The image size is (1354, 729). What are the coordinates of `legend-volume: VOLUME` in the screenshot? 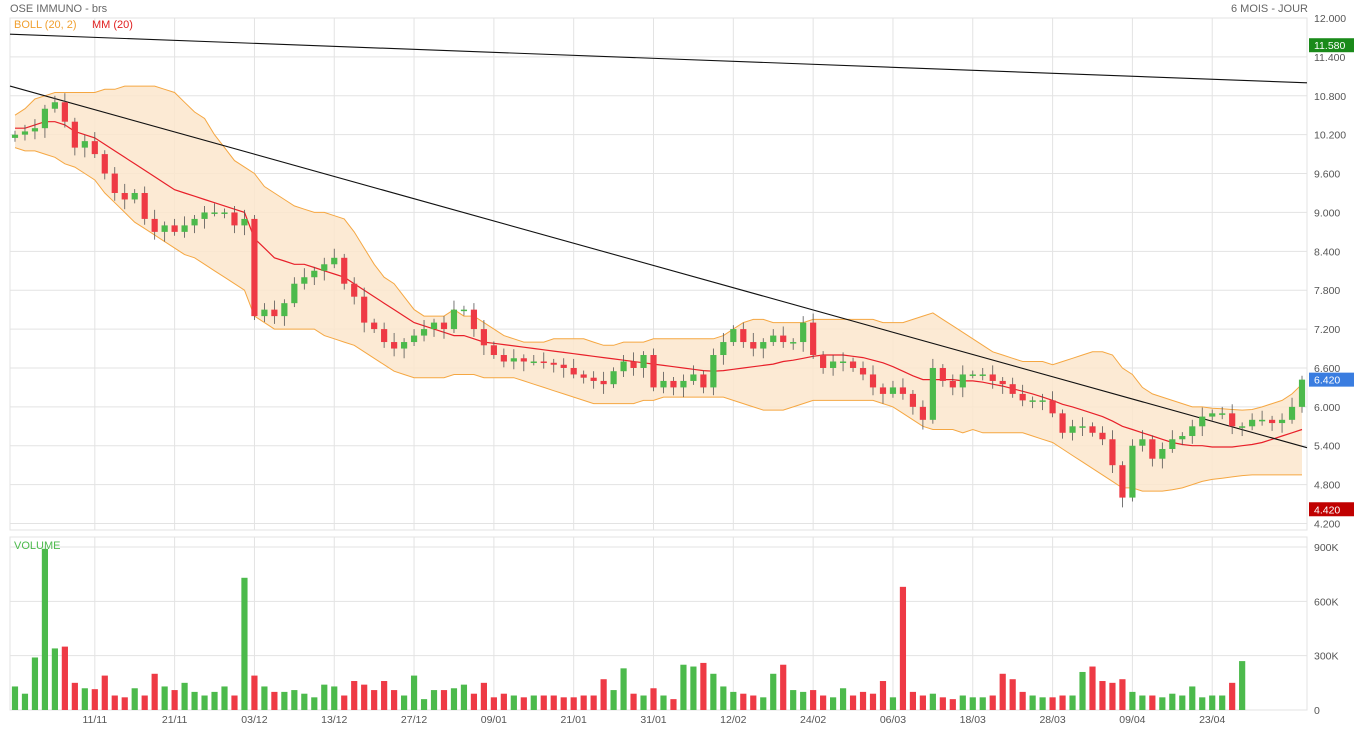 It's located at (37, 546).